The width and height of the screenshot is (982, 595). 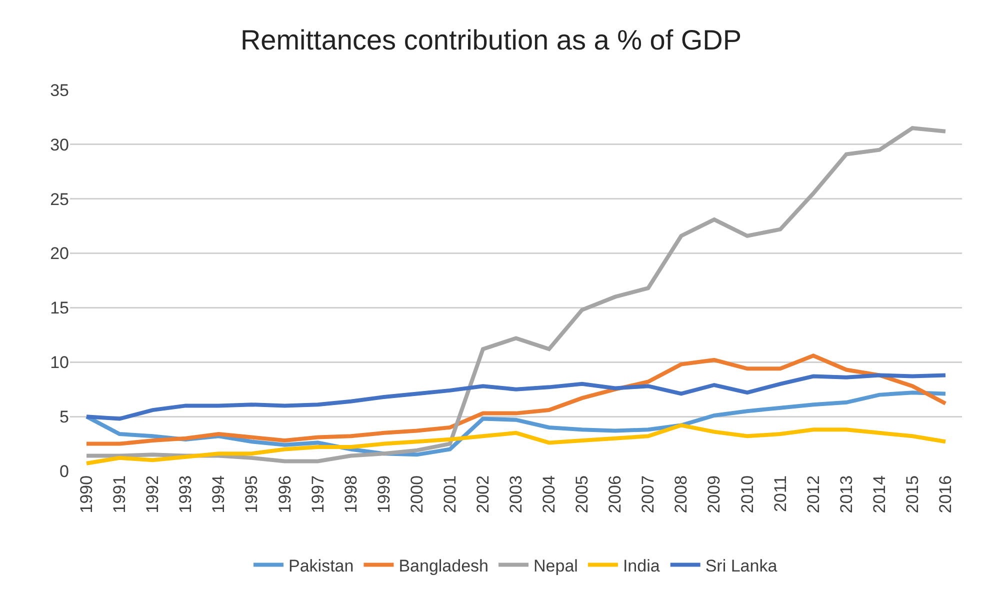 I want to click on x-tick-label: 1997, so click(x=318, y=494).